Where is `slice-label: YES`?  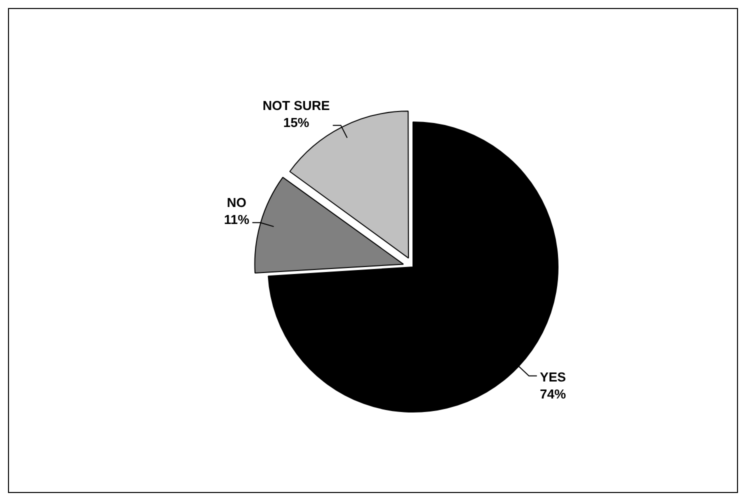
slice-label: YES is located at coordinates (553, 376).